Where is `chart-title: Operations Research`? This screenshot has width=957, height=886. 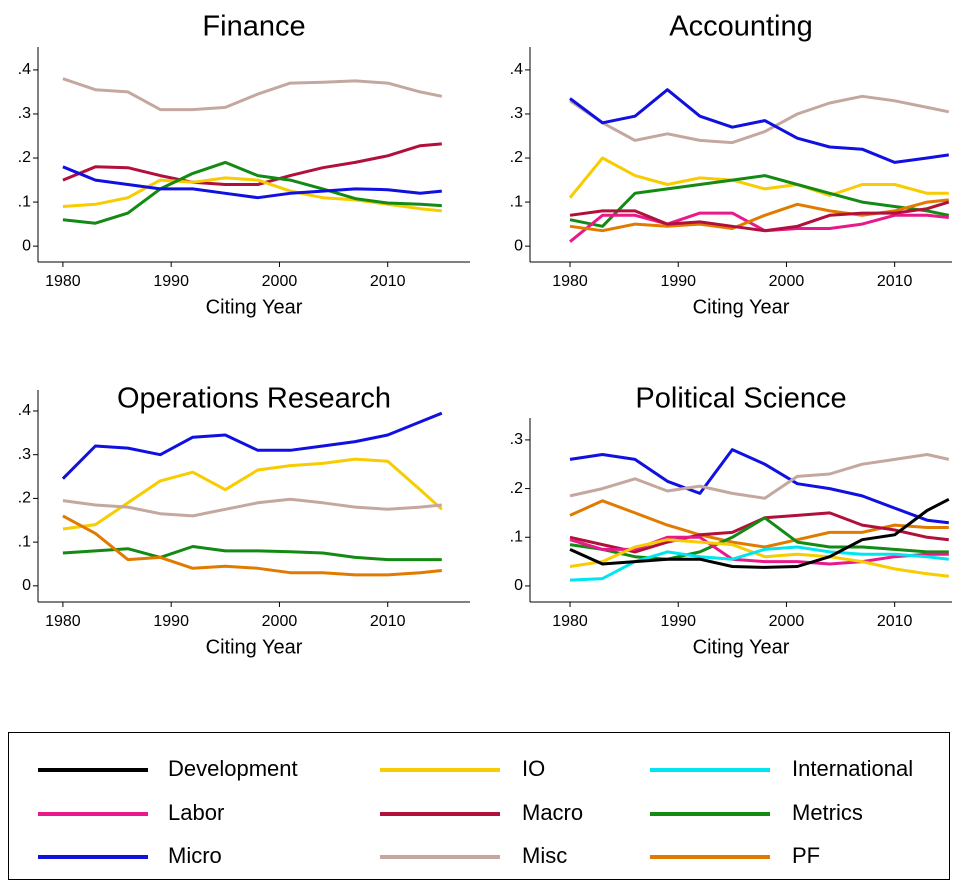
chart-title: Operations Research is located at coordinates (254, 399).